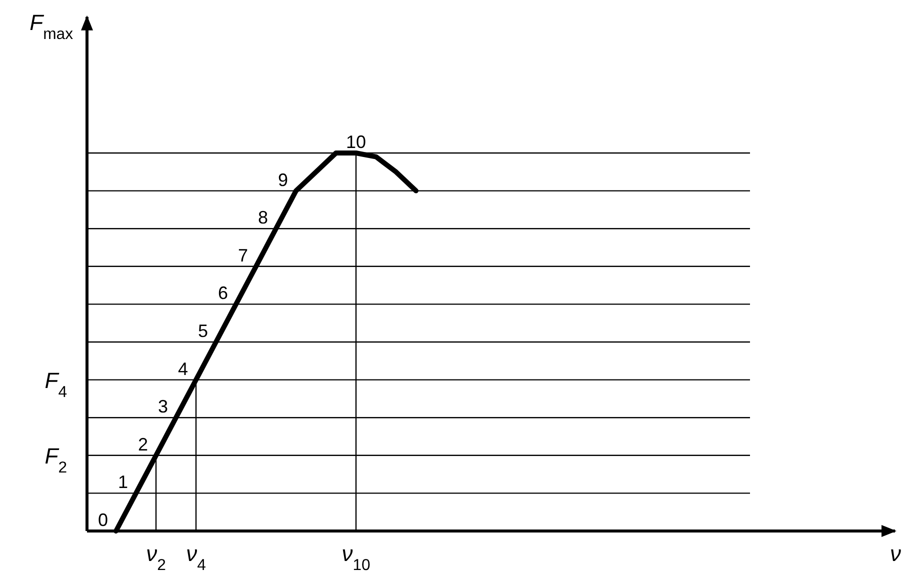 This screenshot has height=577, width=905. I want to click on x-tick-label: ν$_{10}$, so click(356, 557).